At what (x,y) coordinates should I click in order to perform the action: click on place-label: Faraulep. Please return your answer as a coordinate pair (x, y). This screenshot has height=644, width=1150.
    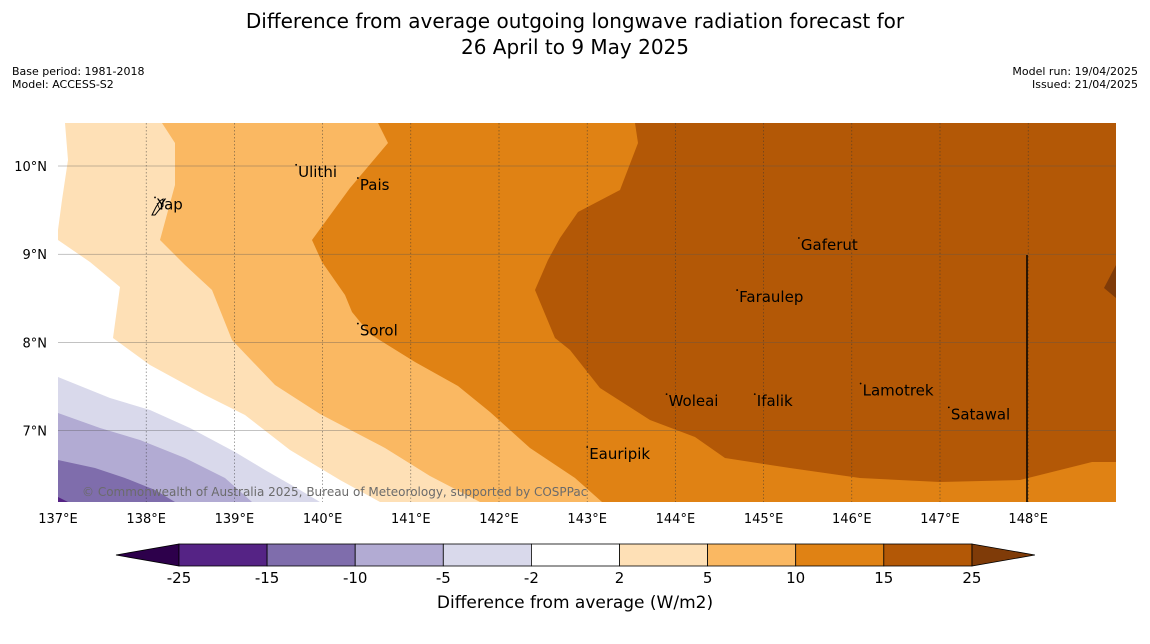
    Looking at the image, I should click on (771, 297).